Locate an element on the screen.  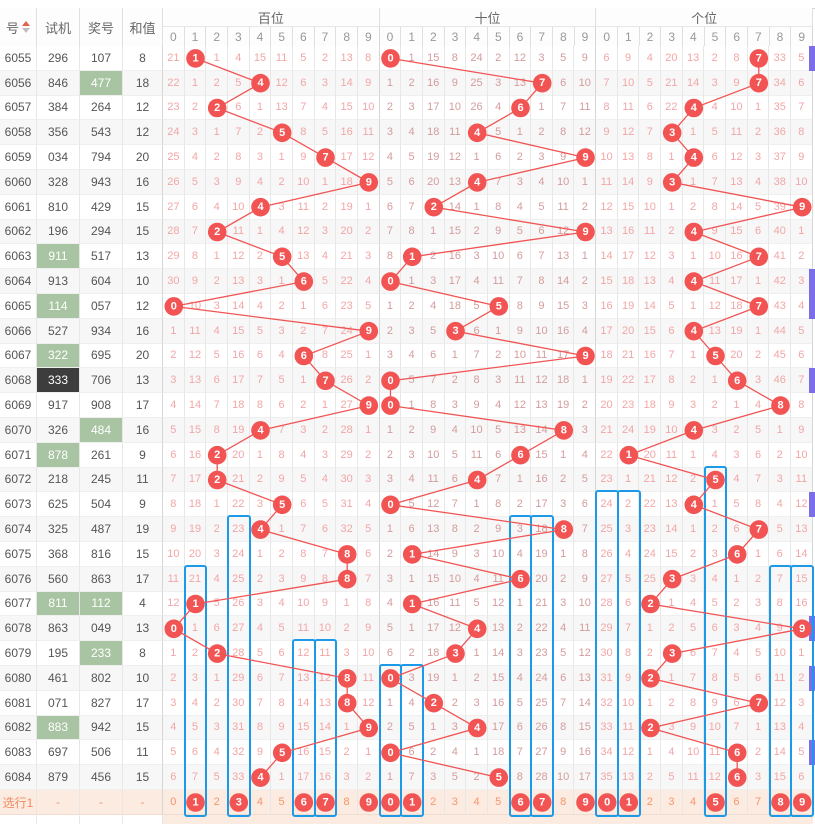
select-digit-shi-4: 4 is located at coordinates (477, 802).